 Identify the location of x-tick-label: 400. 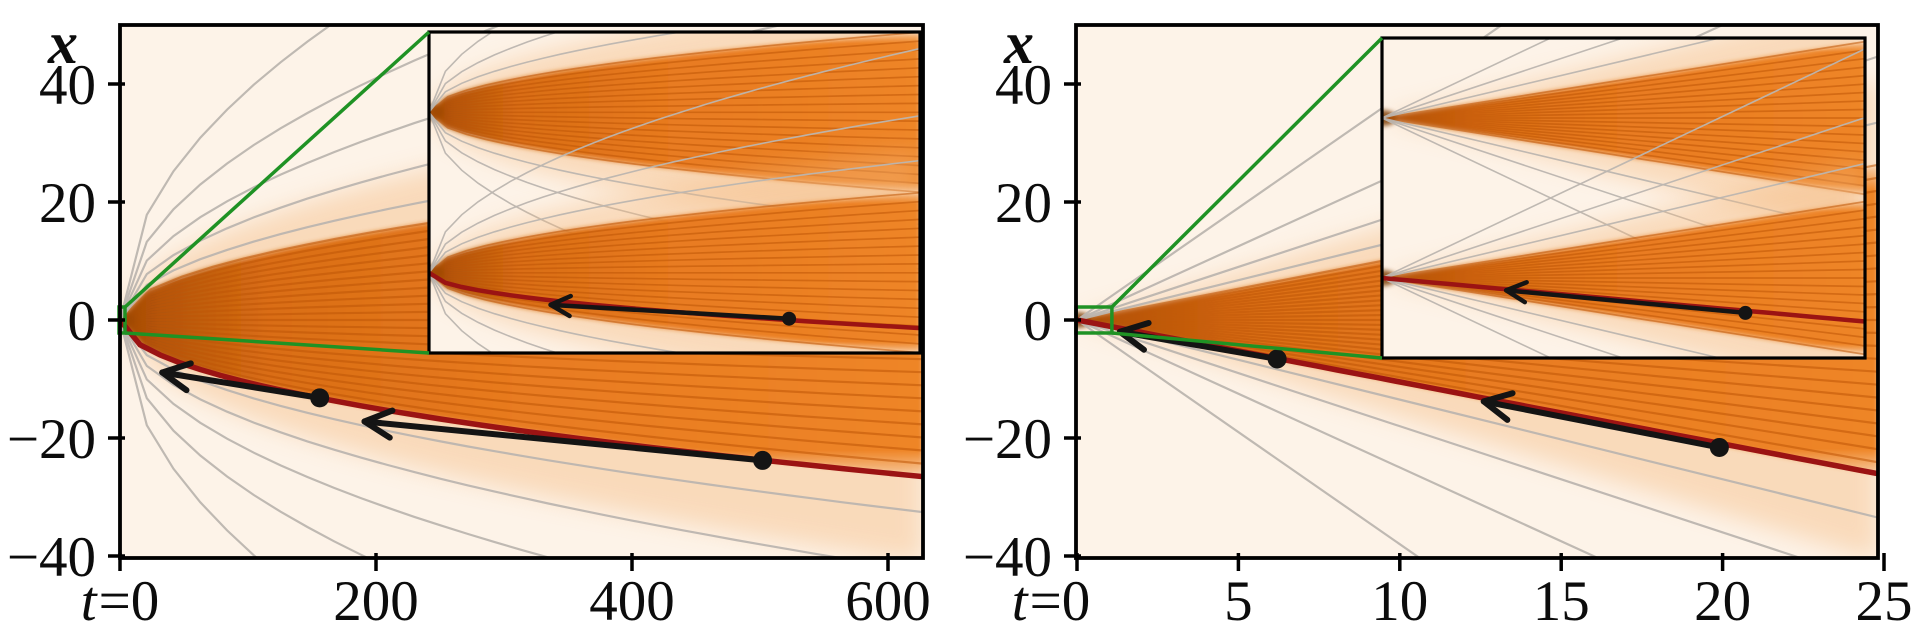
(632, 601).